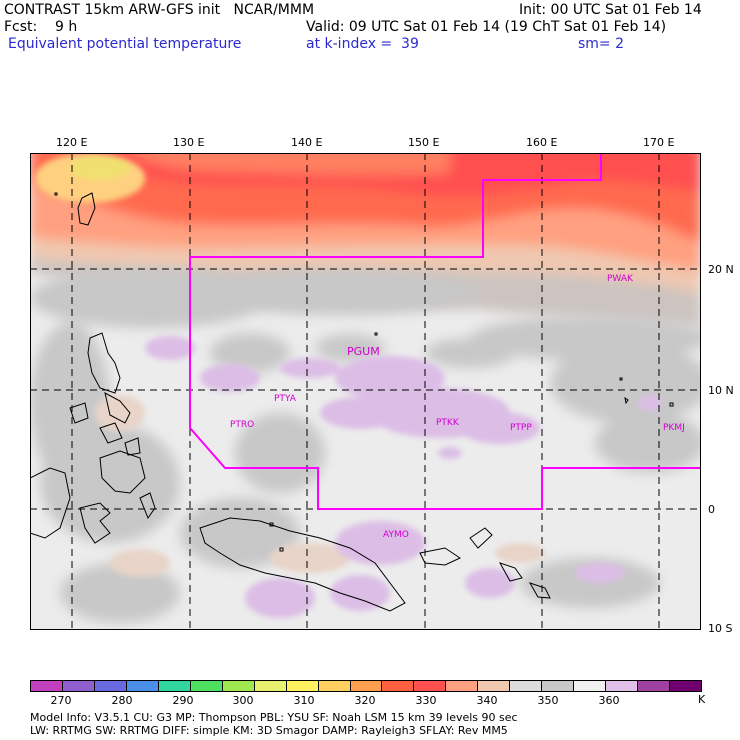  Describe the element at coordinates (424, 142) in the screenshot. I see `lon-label-150e: 150 E` at that location.